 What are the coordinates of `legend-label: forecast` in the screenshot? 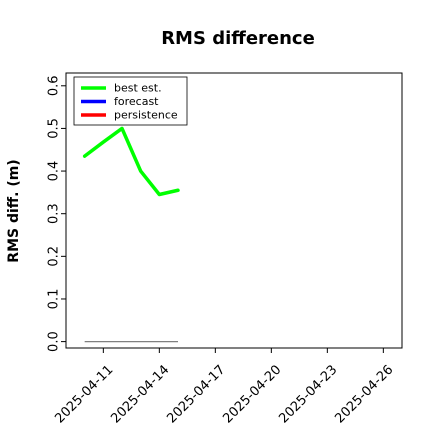 It's located at (136, 101).